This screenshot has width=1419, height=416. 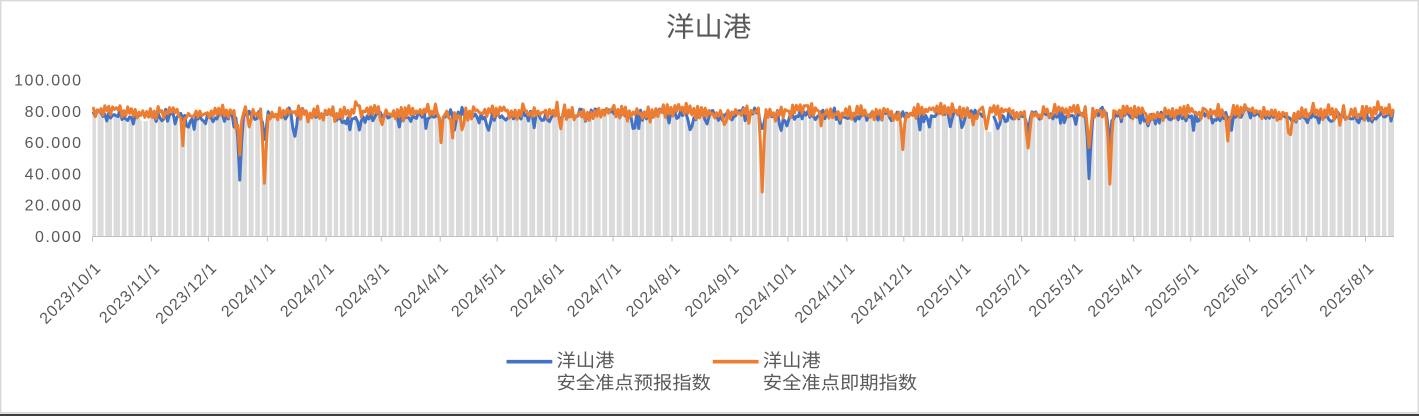 What do you see at coordinates (59, 237) in the screenshot?
I see `svg-text: 0.000` at bounding box center [59, 237].